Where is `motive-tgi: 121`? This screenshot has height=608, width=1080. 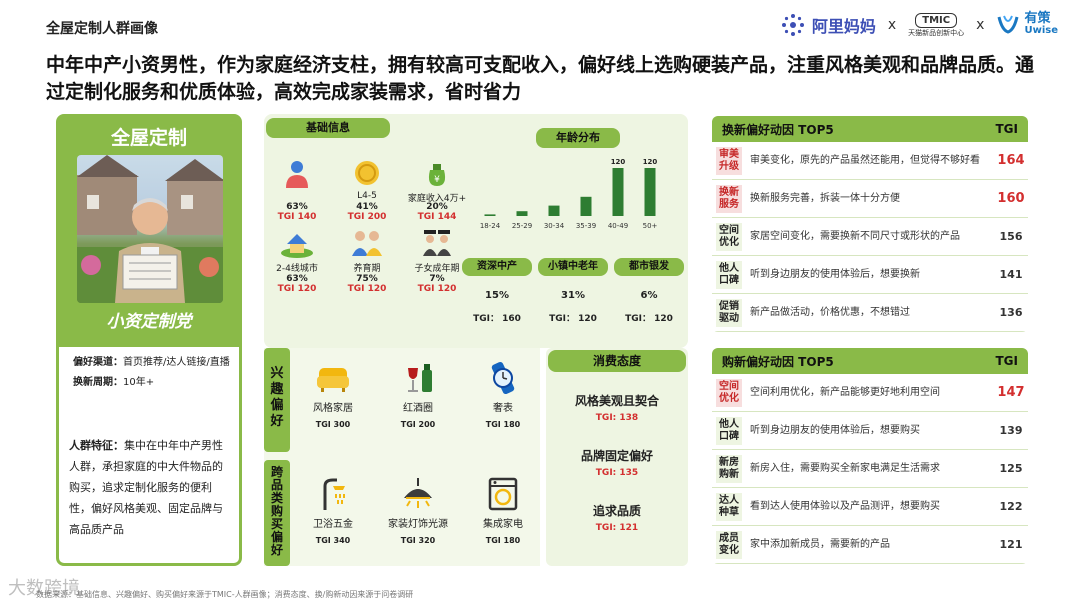 motive-tgi: 121 is located at coordinates (1011, 544).